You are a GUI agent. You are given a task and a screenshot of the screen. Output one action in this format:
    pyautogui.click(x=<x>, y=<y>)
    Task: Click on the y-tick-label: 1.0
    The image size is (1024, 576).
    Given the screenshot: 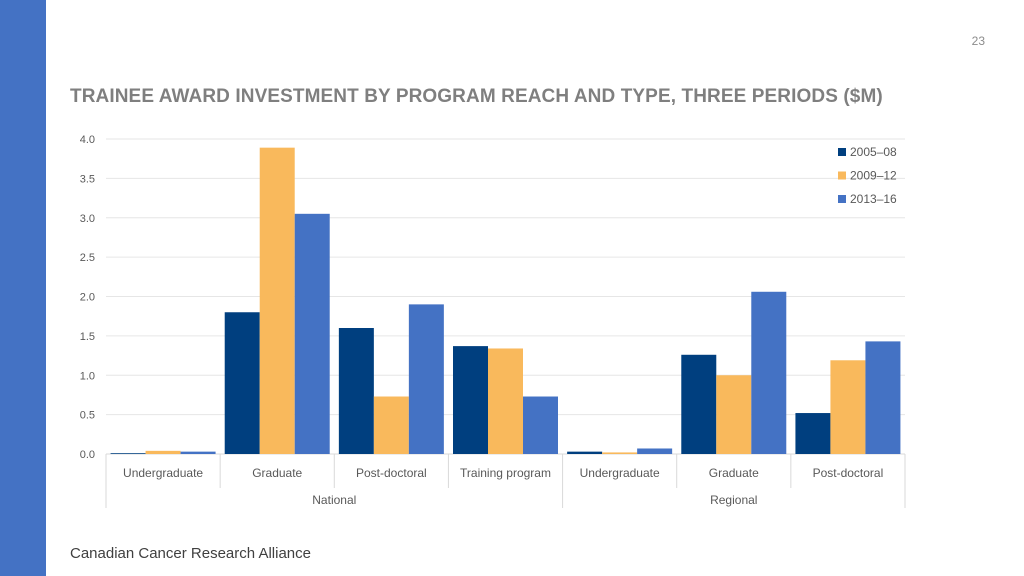 What is the action you would take?
    pyautogui.click(x=87, y=376)
    